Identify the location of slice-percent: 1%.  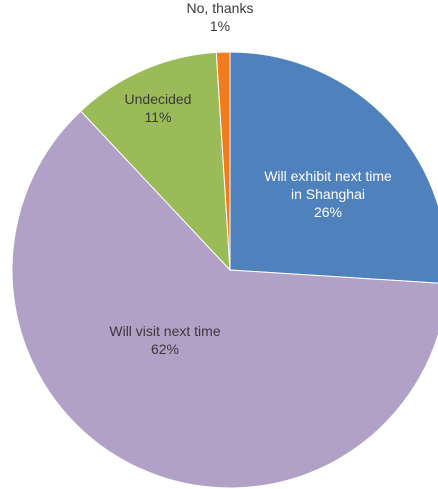
(220, 26).